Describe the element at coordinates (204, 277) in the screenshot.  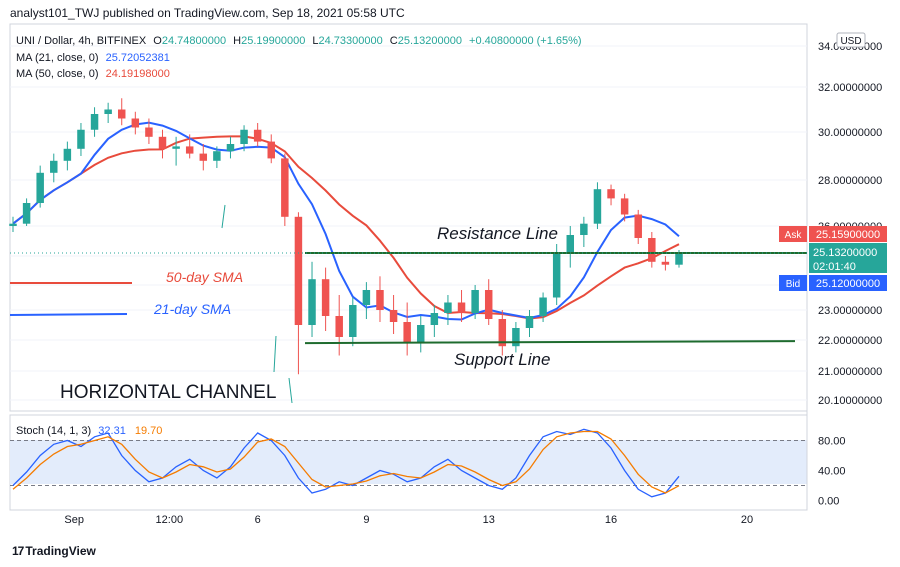
I see `sma50-label: 50-day SMA` at that location.